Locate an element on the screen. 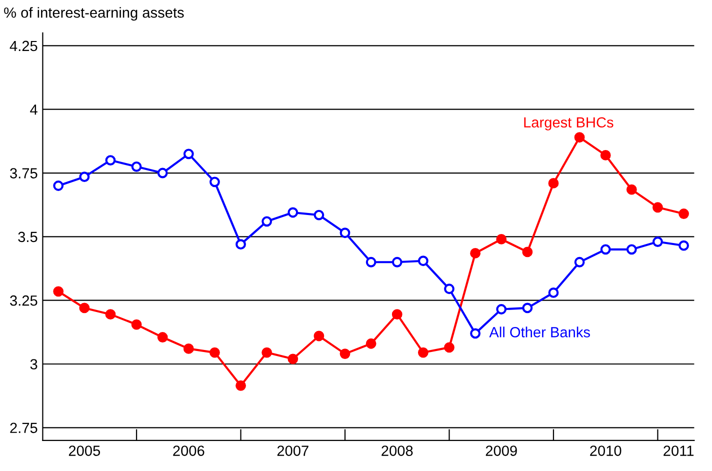 Image resolution: width=712 pixels, height=471 pixels. series-label: All Other Banks is located at coordinates (539, 332).